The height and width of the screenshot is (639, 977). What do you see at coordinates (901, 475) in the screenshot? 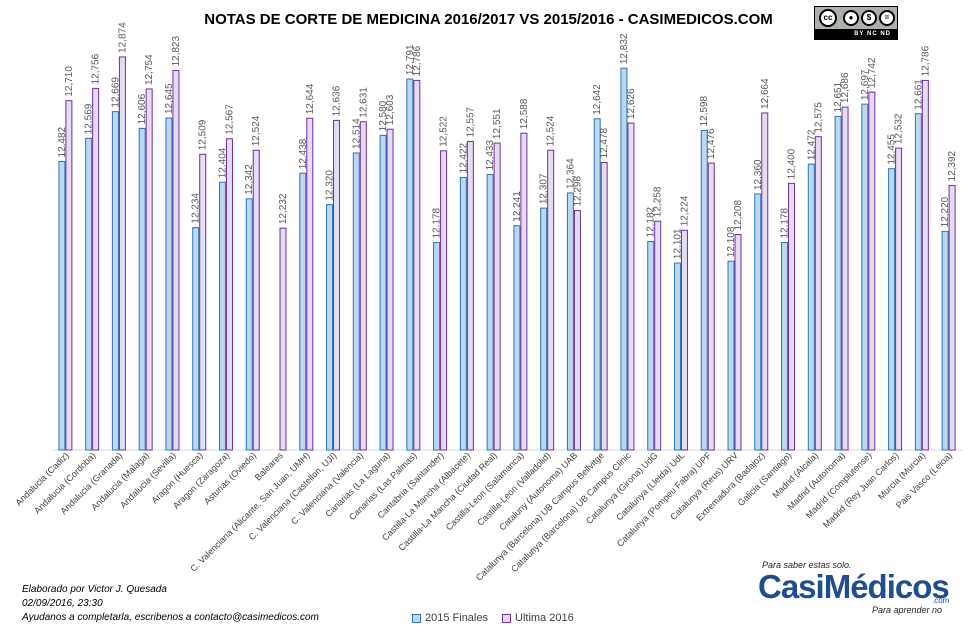
I see `category-label: Murcia (Murcia)` at bounding box center [901, 475].